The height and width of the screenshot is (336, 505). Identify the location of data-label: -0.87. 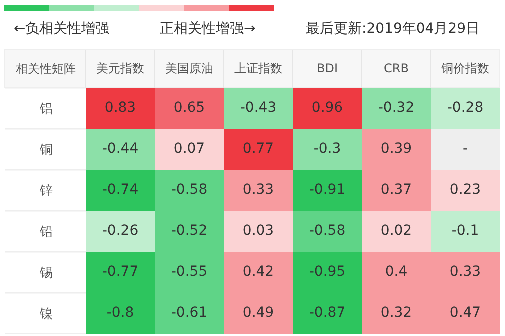
(327, 313).